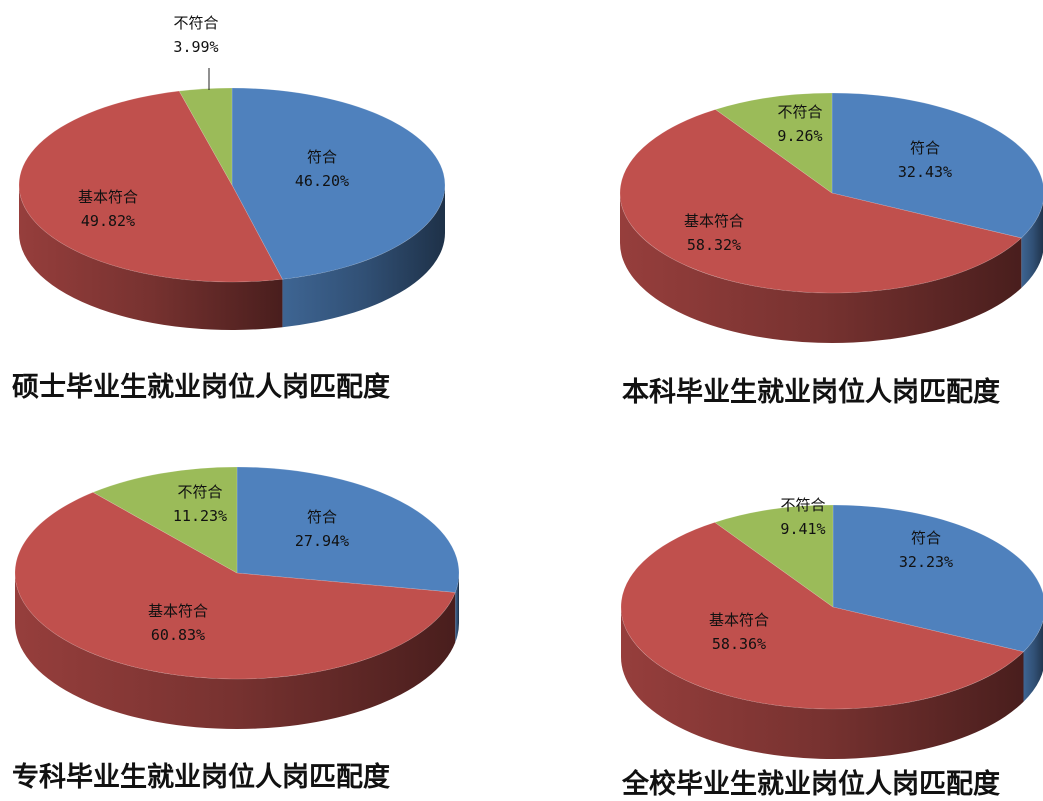 The height and width of the screenshot is (801, 1043). I want to click on slice-value-label: 58.36%, so click(739, 644).